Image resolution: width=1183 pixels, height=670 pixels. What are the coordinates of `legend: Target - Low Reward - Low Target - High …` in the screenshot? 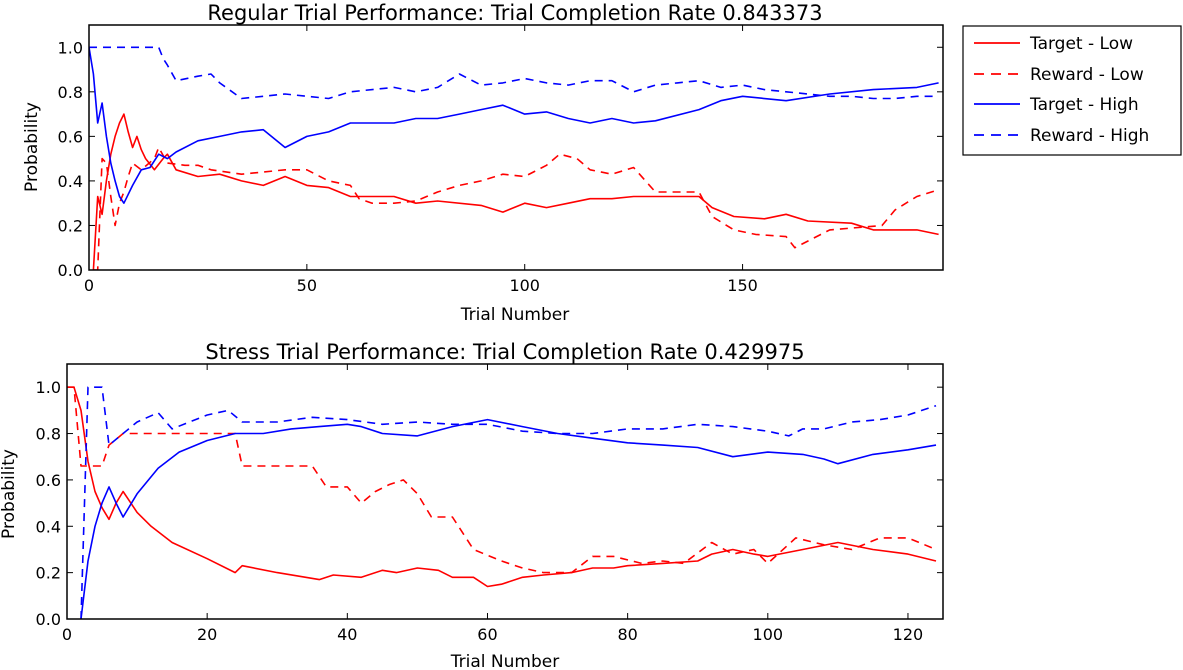 It's located at (1072, 90).